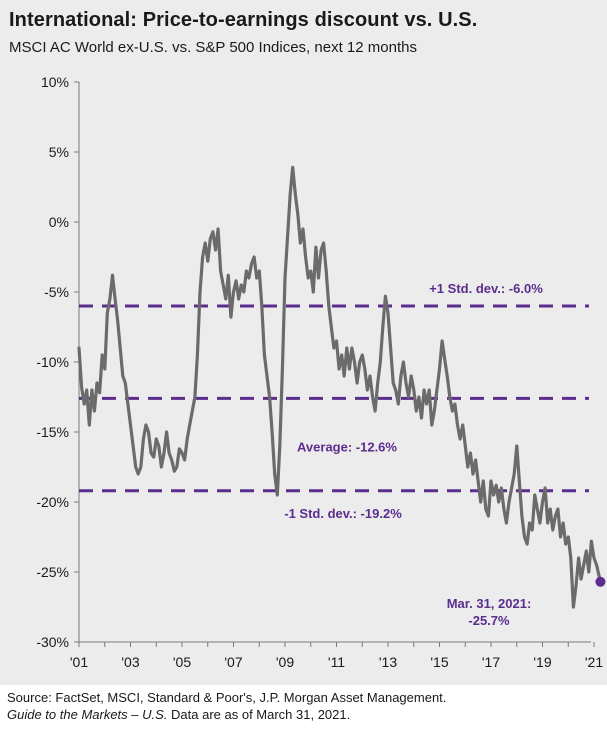  What do you see at coordinates (486, 288) in the screenshot?
I see `reference-label: +1 Std. dev.: -6.0%` at bounding box center [486, 288].